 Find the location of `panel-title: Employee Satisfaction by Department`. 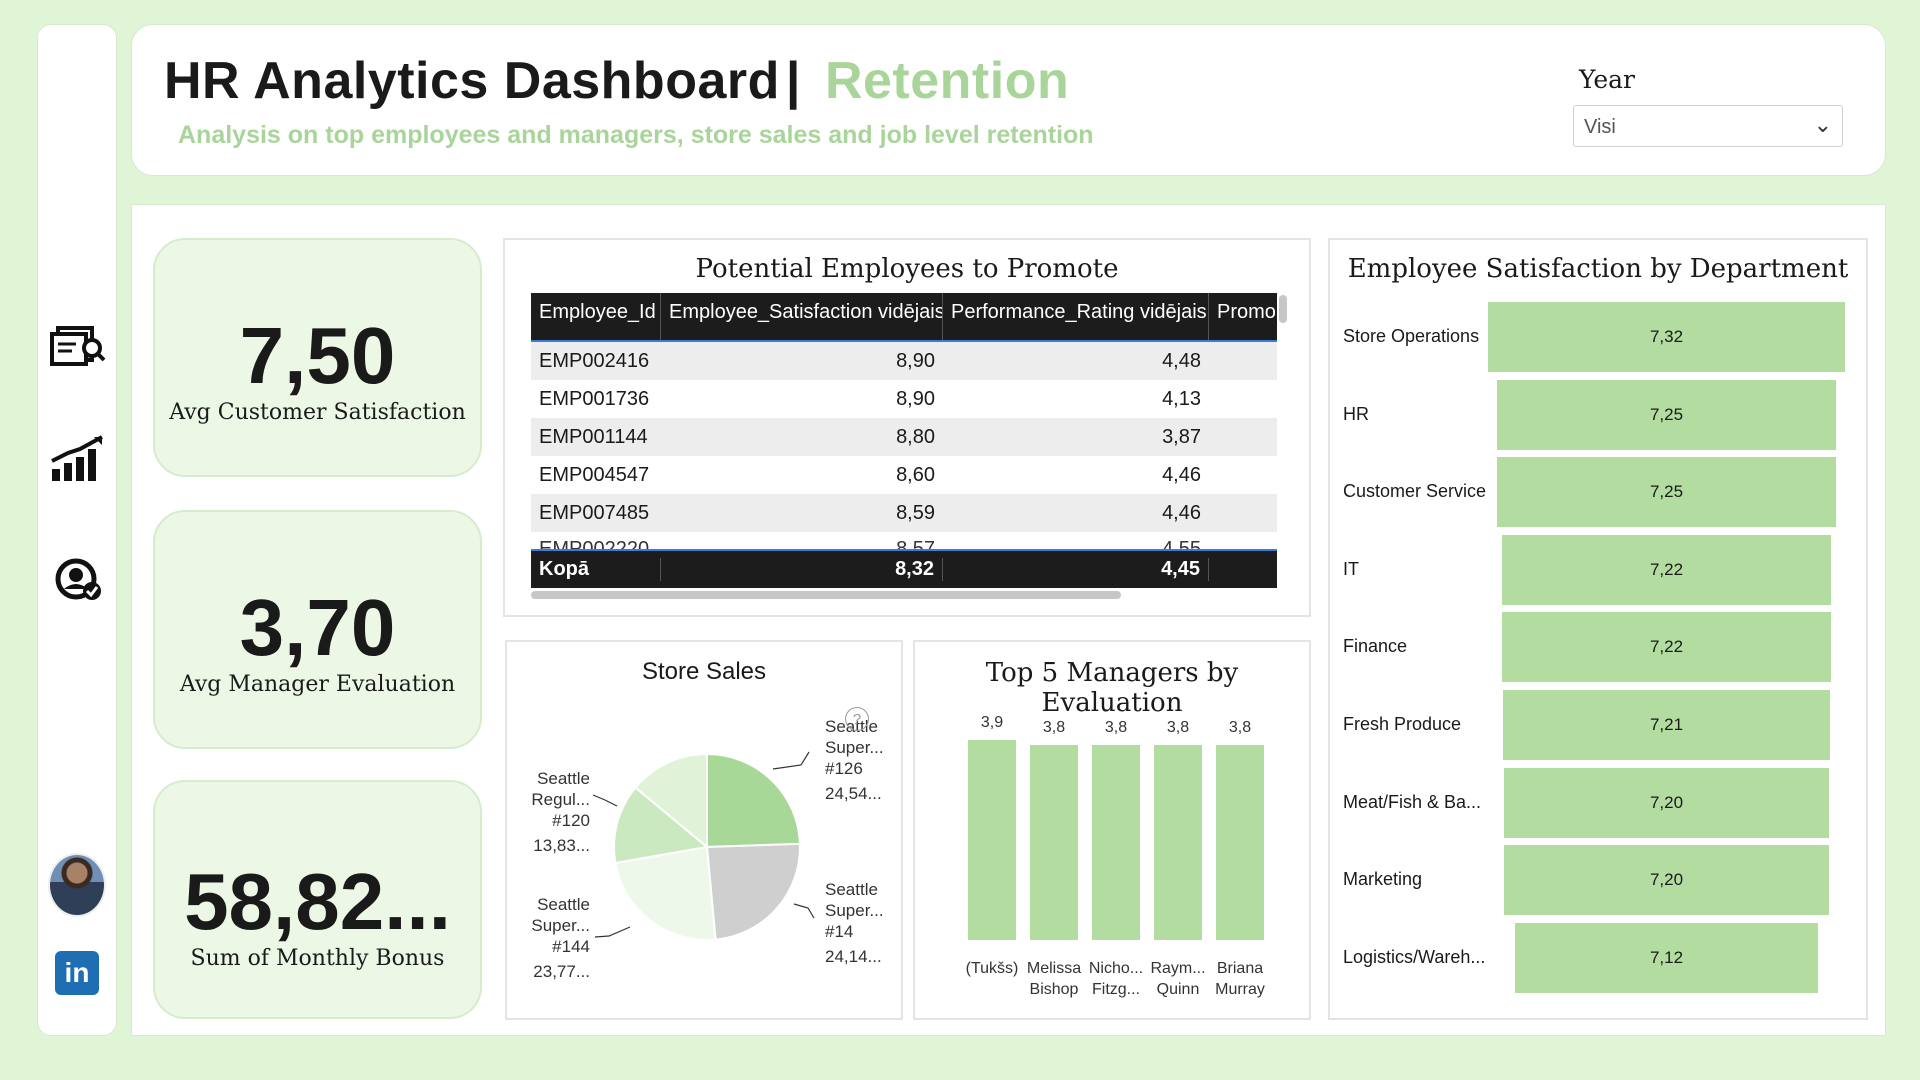

panel-title: Employee Satisfaction by Department is located at coordinates (1598, 269).